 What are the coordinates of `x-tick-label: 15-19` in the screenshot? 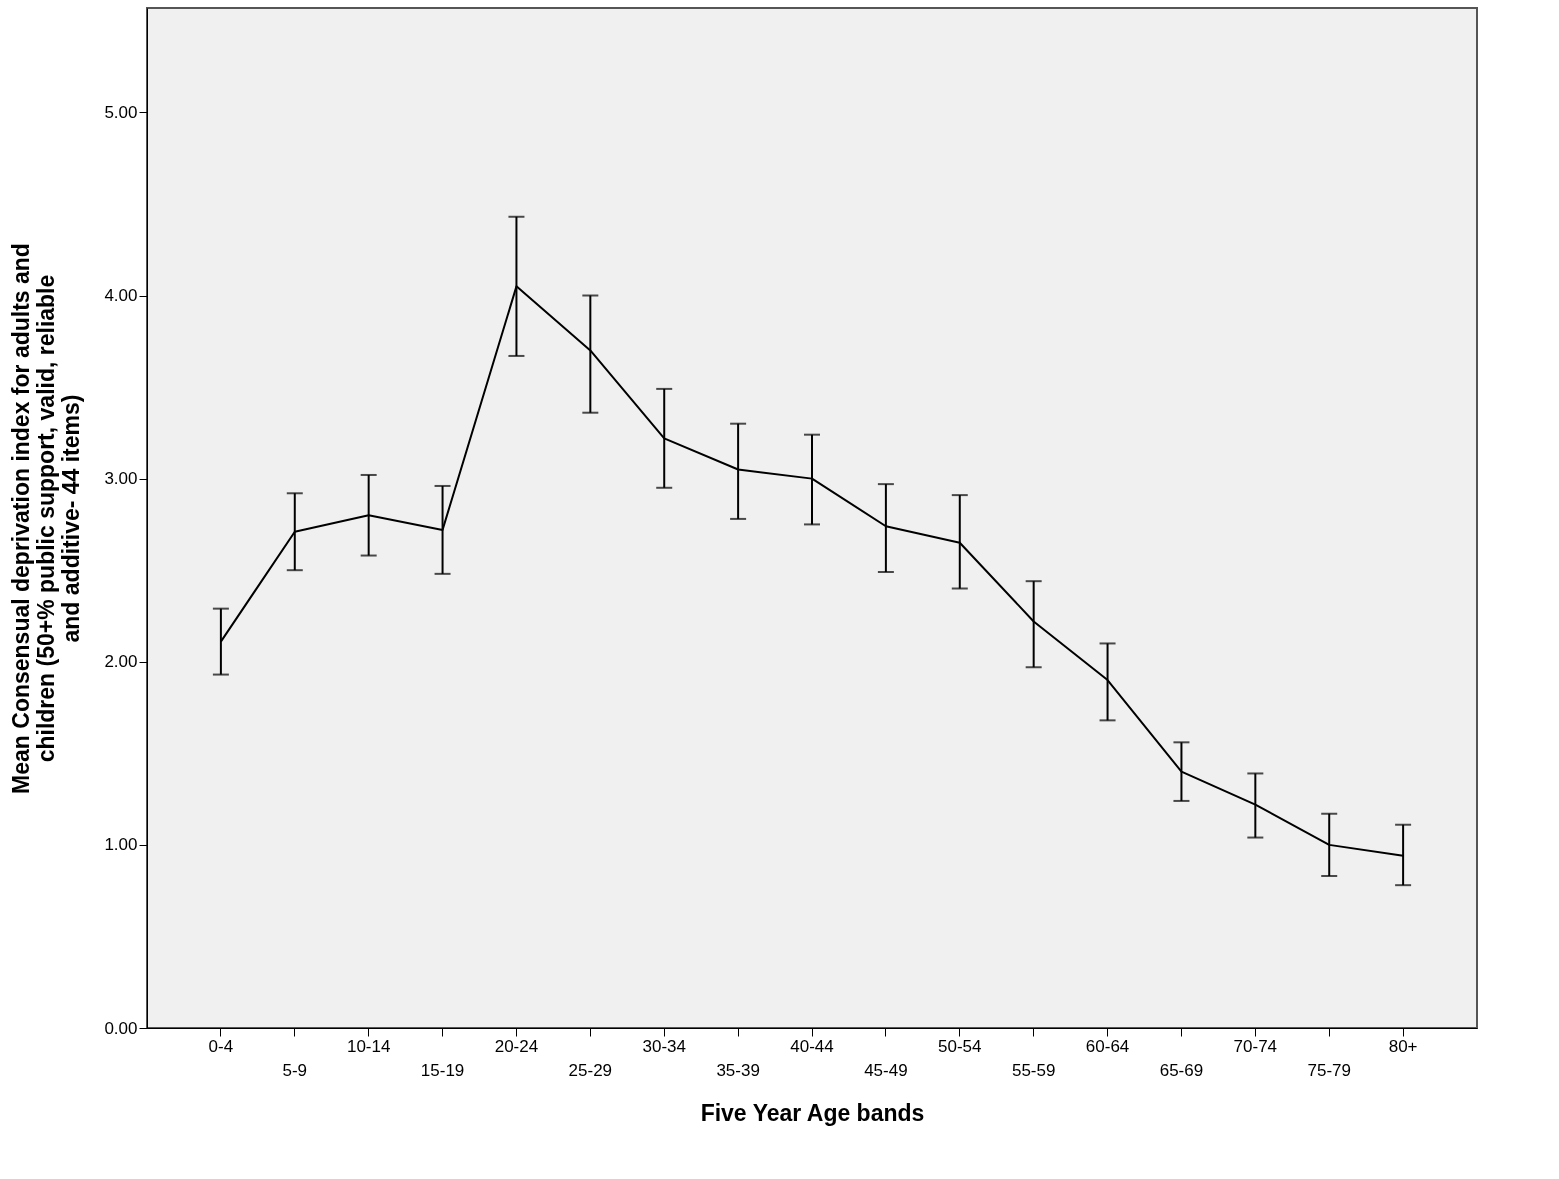 It's located at (442, 1070).